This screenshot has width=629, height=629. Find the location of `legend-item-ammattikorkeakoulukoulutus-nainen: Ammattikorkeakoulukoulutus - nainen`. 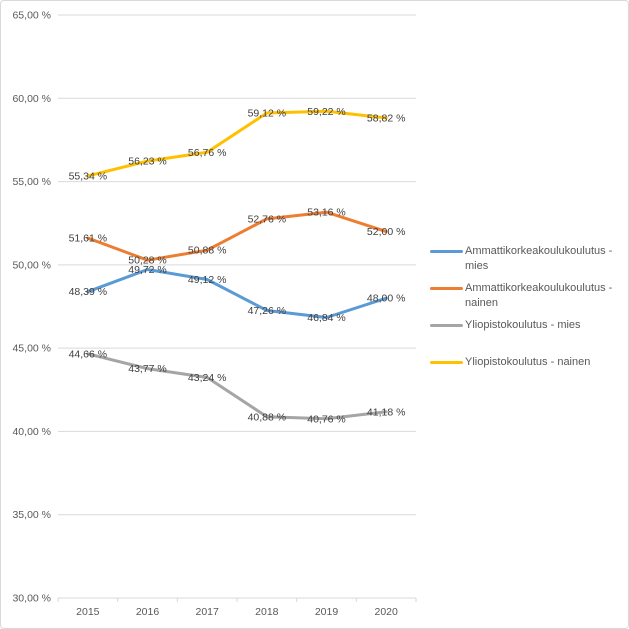

legend-item-ammattikorkeakoulukoulutus-nainen: Ammattikorkeakoulukoulutus - nainen is located at coordinates (528, 296).